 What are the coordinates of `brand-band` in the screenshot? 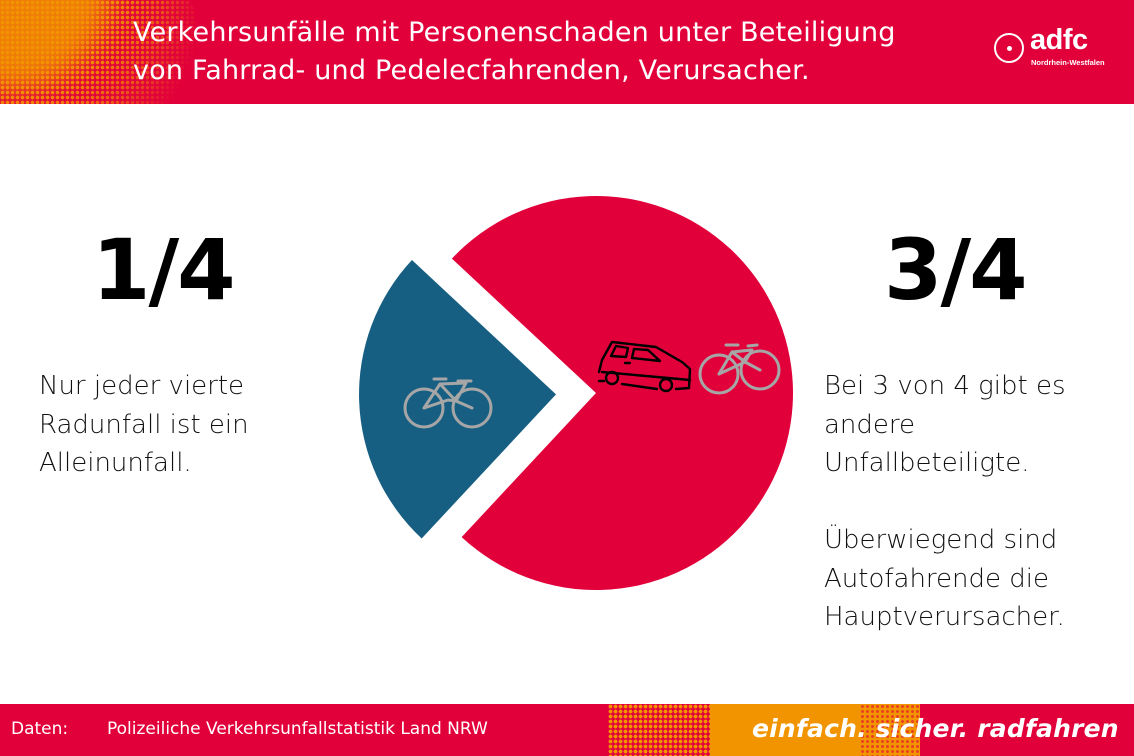 It's located at (1027, 730).